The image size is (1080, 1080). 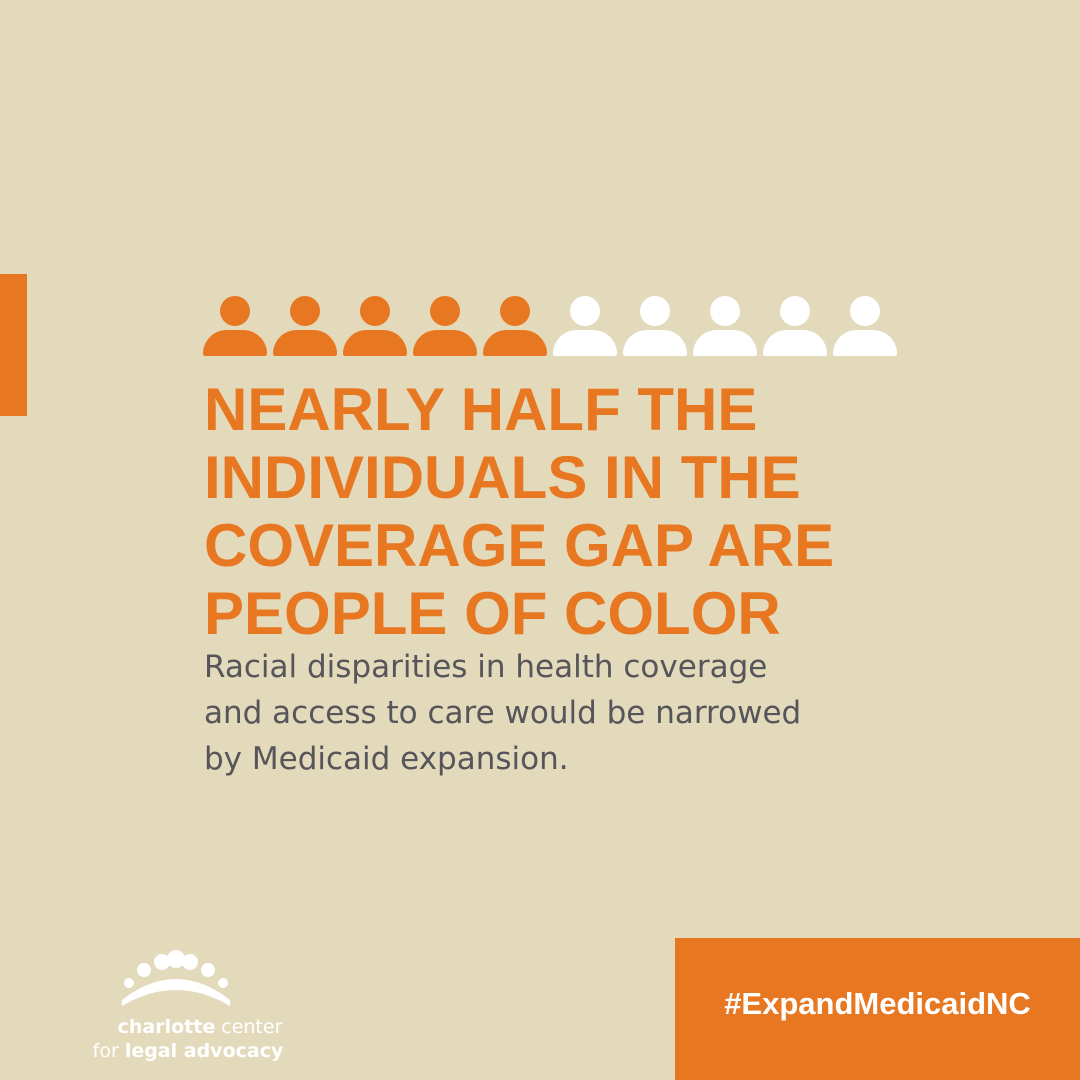 I want to click on headline-line: INDIVIDUALS IN THE, so click(x=502, y=477).